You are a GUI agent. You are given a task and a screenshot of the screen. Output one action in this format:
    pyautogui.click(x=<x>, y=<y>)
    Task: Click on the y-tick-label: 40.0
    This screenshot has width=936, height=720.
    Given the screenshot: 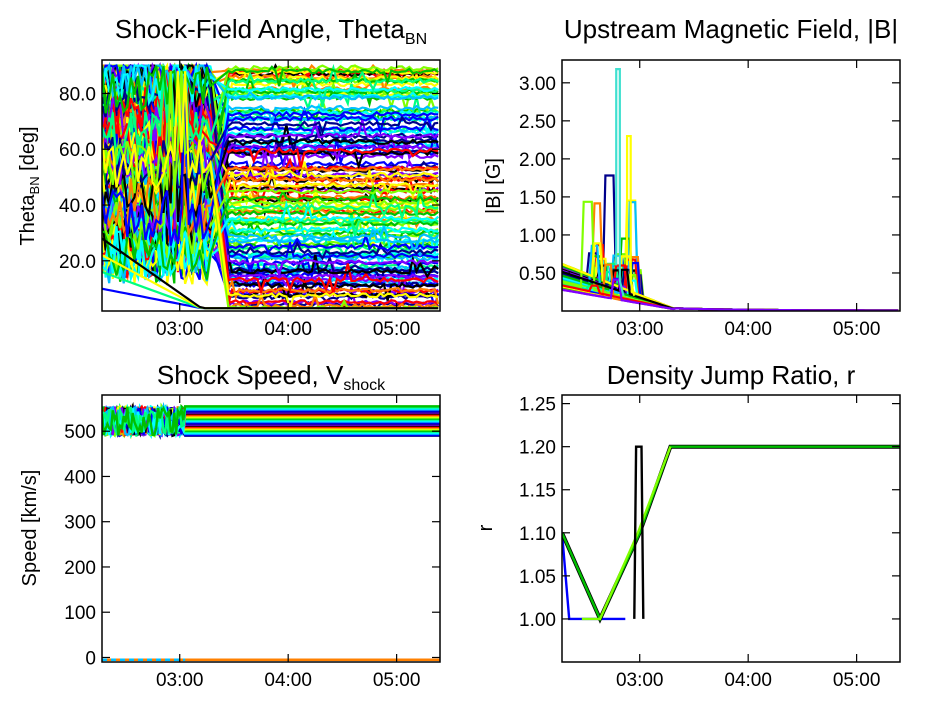 What is the action you would take?
    pyautogui.click(x=77, y=206)
    